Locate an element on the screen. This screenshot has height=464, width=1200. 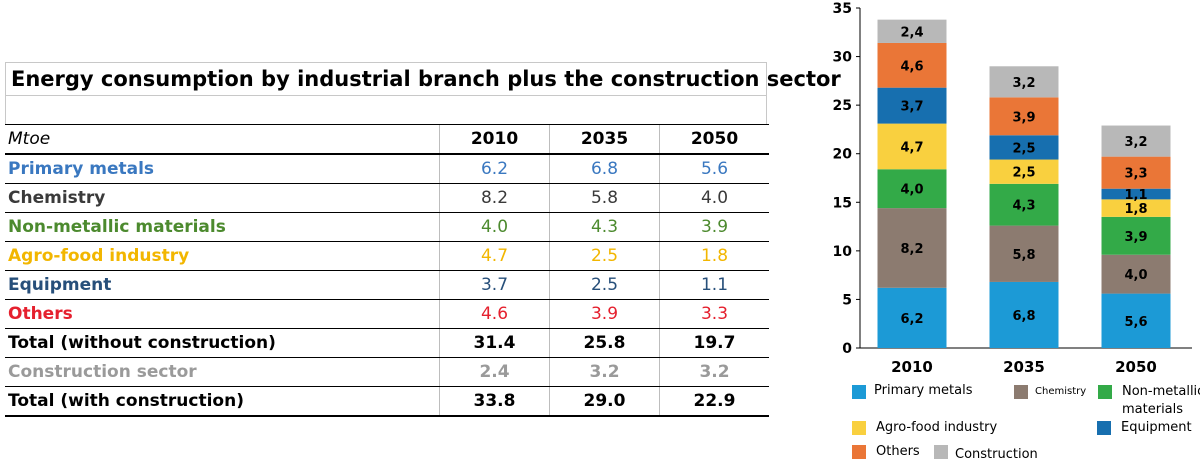
data-label: 4,7 is located at coordinates (911, 147).